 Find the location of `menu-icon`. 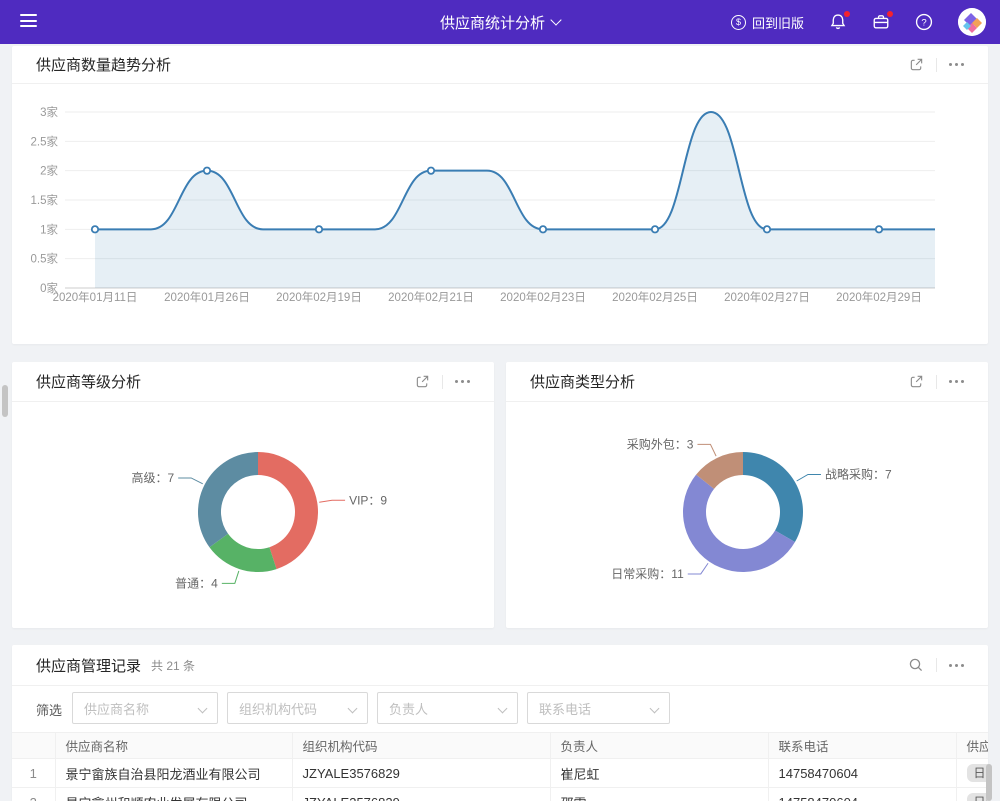

menu-icon is located at coordinates (28, 21).